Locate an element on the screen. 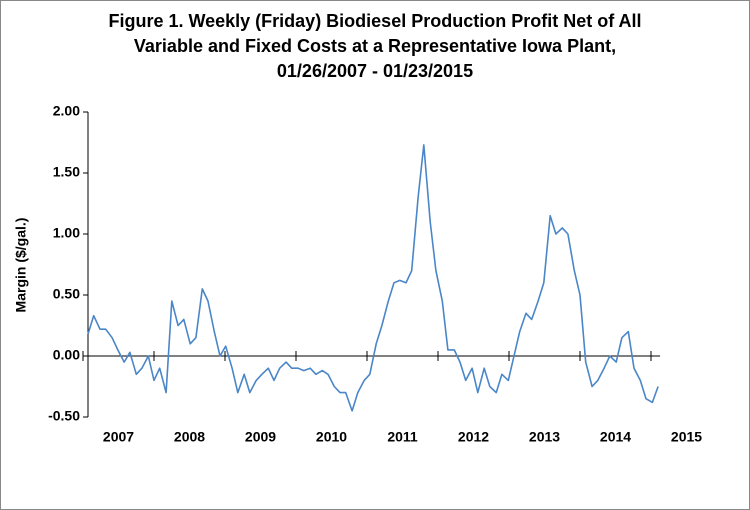 This screenshot has width=750, height=510. x-tick-label: 2008 is located at coordinates (189, 437).